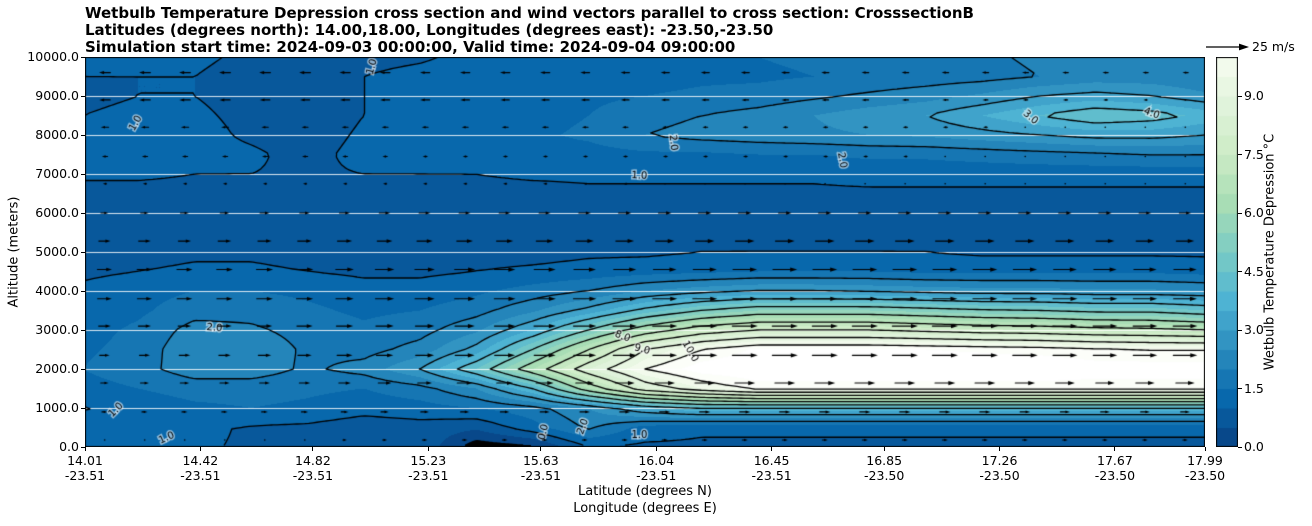  I want to click on x-tick-label-latitude: 17.99, so click(1205, 460).